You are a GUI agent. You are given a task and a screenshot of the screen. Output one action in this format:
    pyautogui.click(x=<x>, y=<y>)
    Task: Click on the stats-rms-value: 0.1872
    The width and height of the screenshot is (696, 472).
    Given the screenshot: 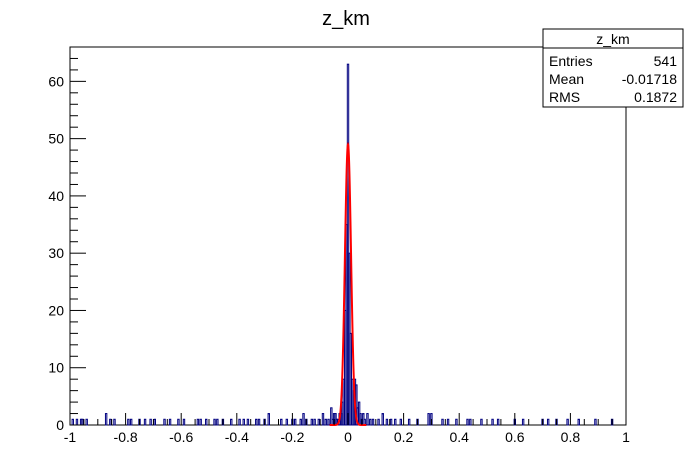 What is the action you would take?
    pyautogui.click(x=655, y=97)
    